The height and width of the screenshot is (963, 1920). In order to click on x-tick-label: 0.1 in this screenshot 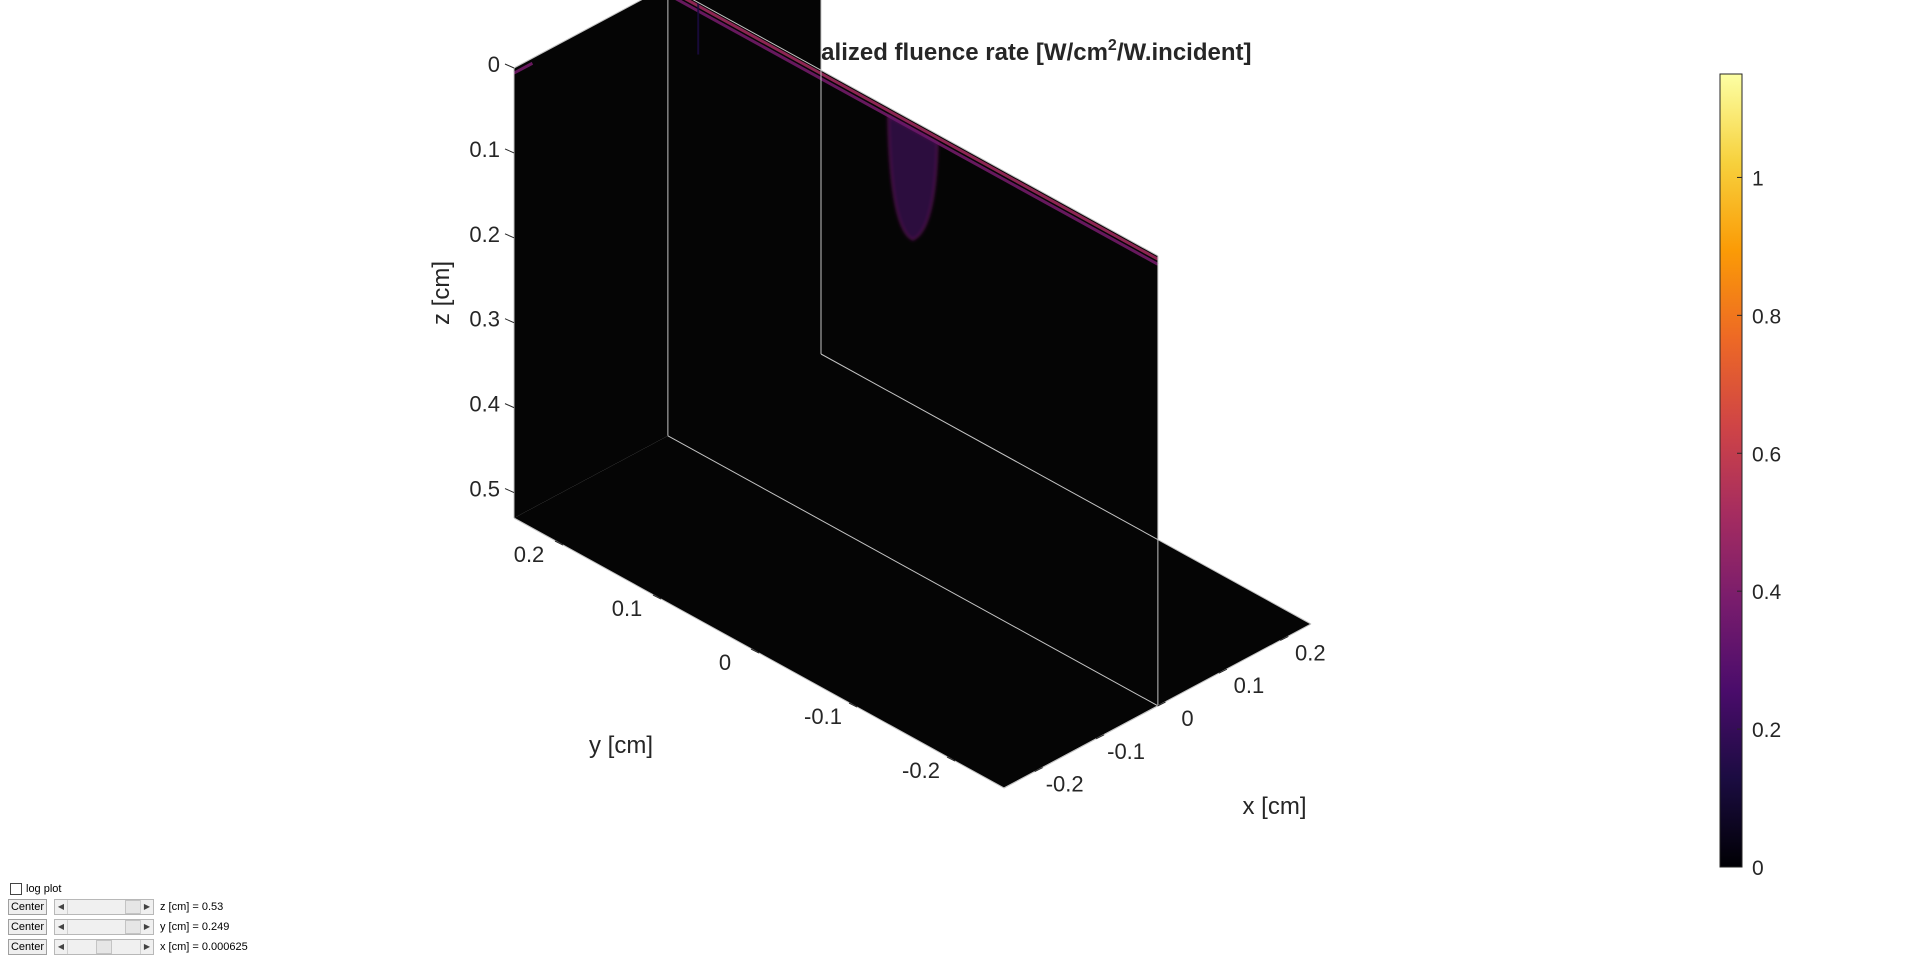, I will do `click(1249, 685)`.